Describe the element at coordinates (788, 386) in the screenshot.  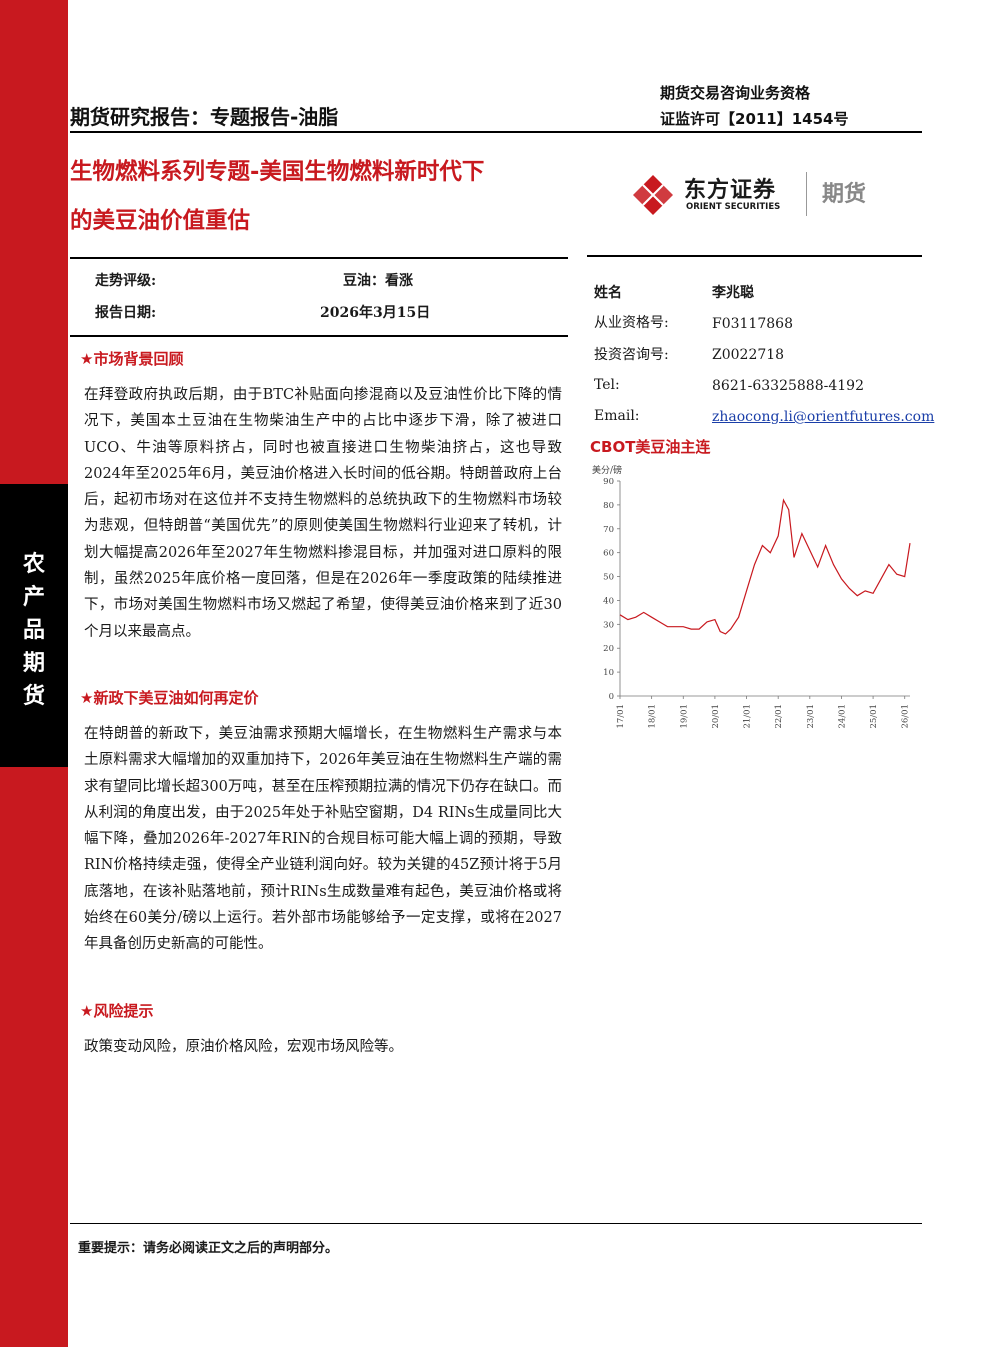
I see `tel-value: 8621-63325888-4192` at that location.